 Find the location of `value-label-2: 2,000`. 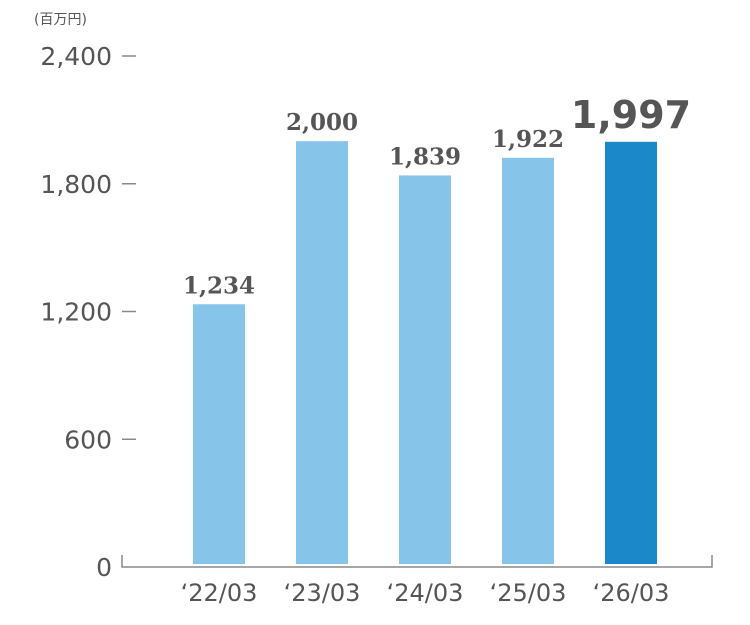

value-label-2: 2,000 is located at coordinates (322, 122).